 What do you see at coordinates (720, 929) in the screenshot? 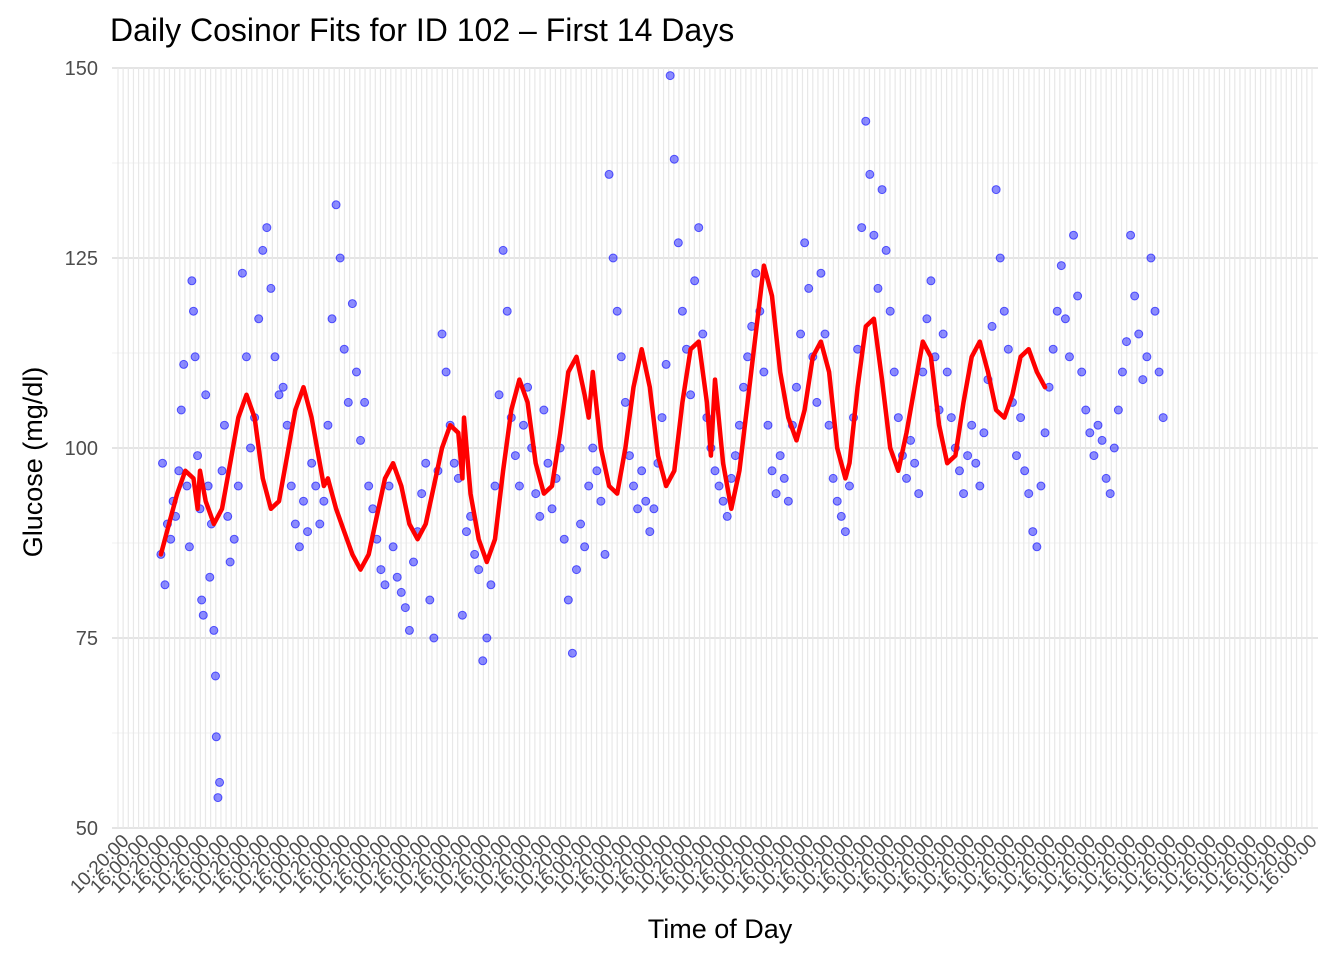
I see `x-axis-label: Time of Day` at bounding box center [720, 929].